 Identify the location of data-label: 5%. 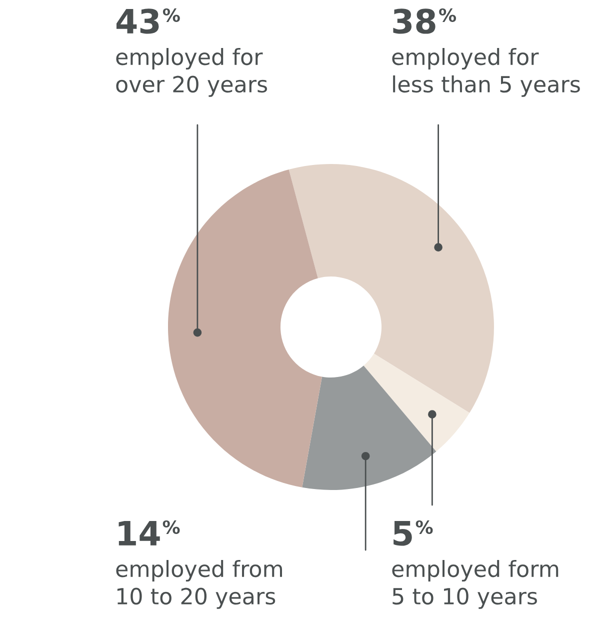
(413, 533).